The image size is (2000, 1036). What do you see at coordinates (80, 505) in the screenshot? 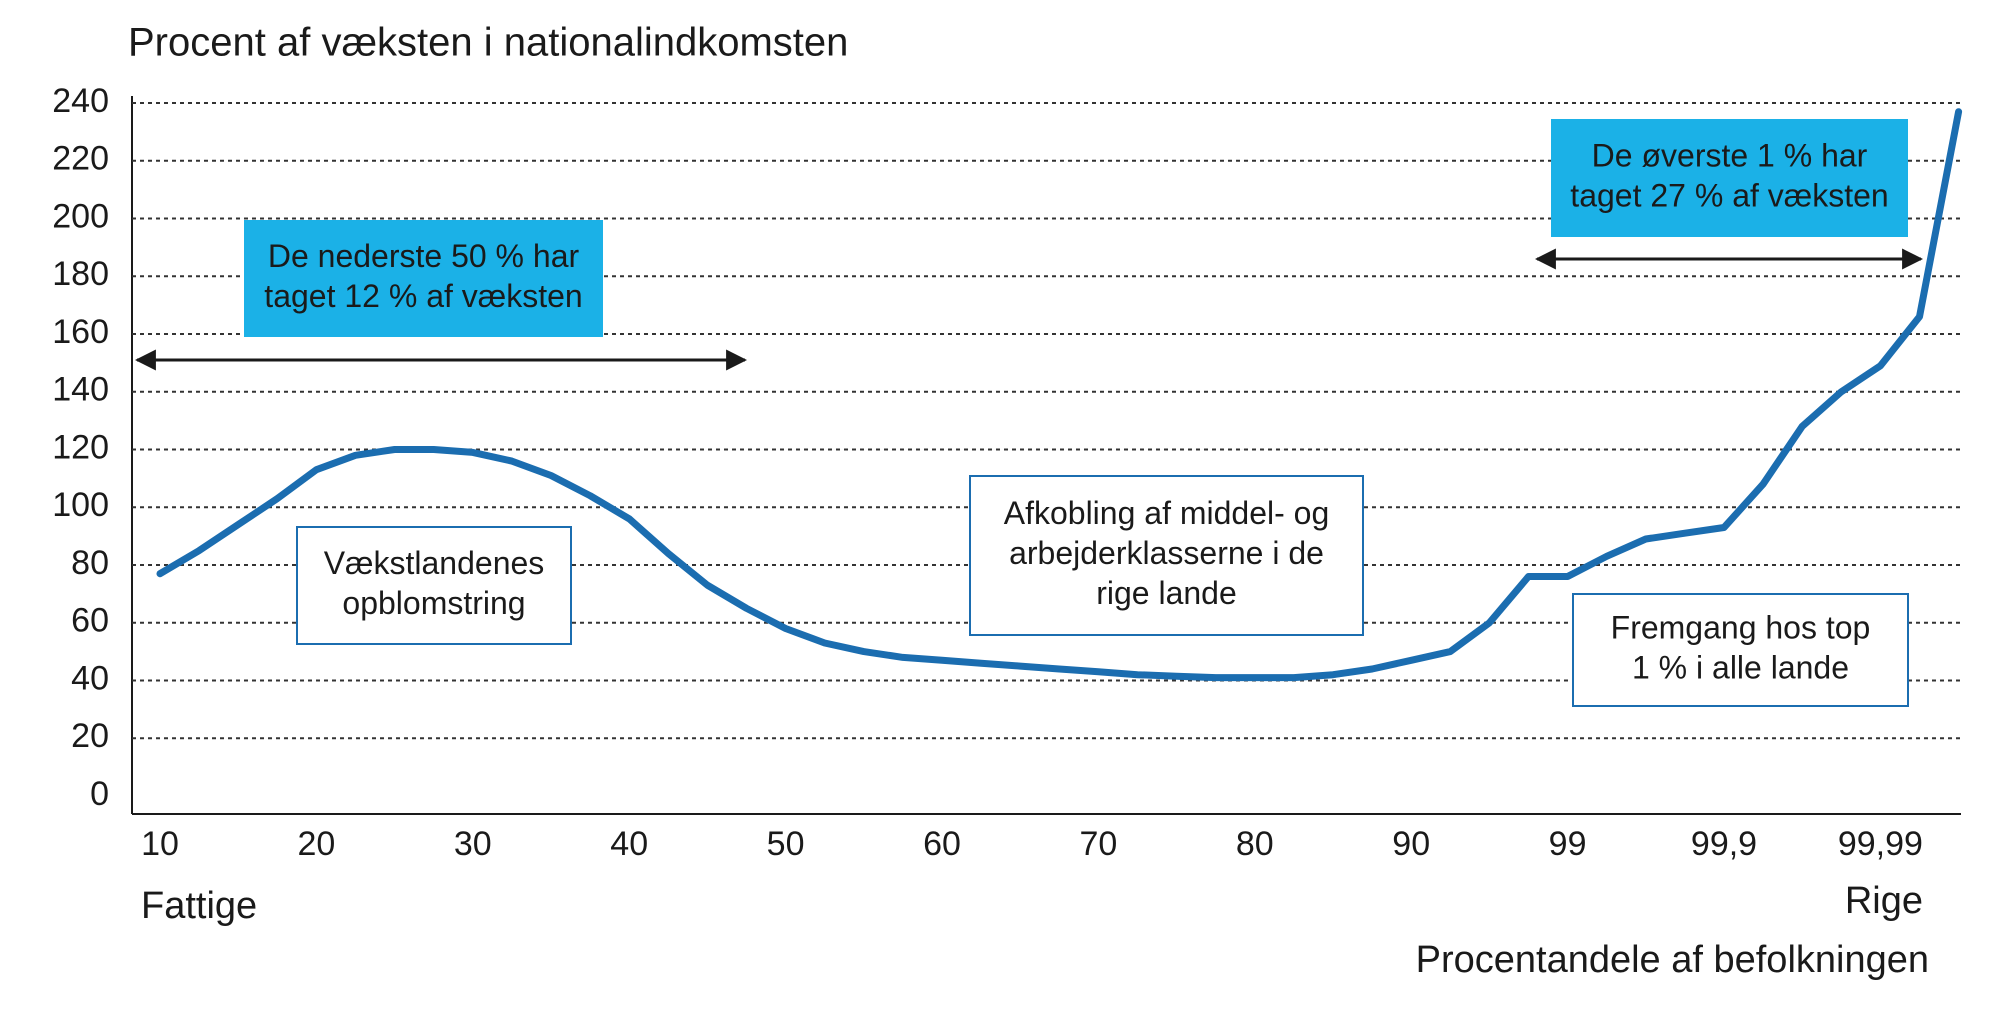
I see `y-tick-label: 100` at bounding box center [80, 505].